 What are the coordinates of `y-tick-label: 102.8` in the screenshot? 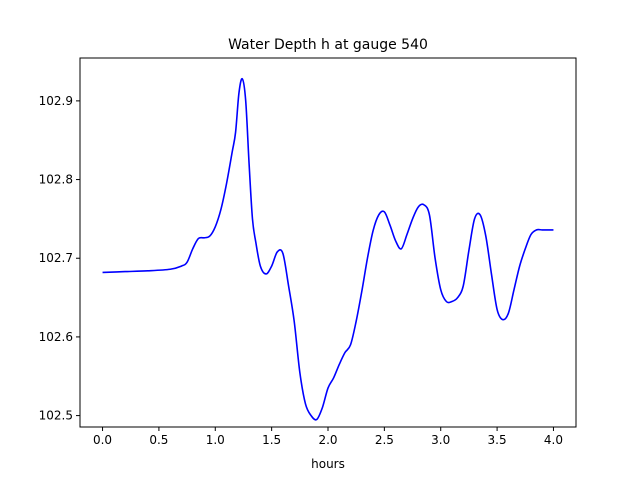 It's located at (56, 180).